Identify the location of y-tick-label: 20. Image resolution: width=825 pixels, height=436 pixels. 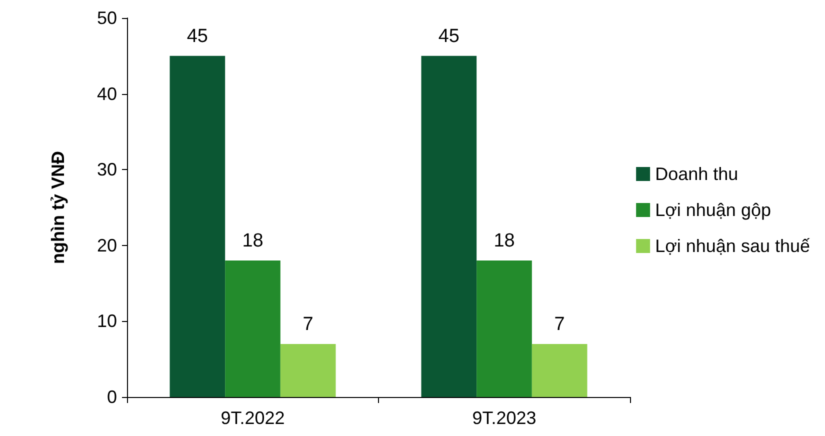
(106, 245).